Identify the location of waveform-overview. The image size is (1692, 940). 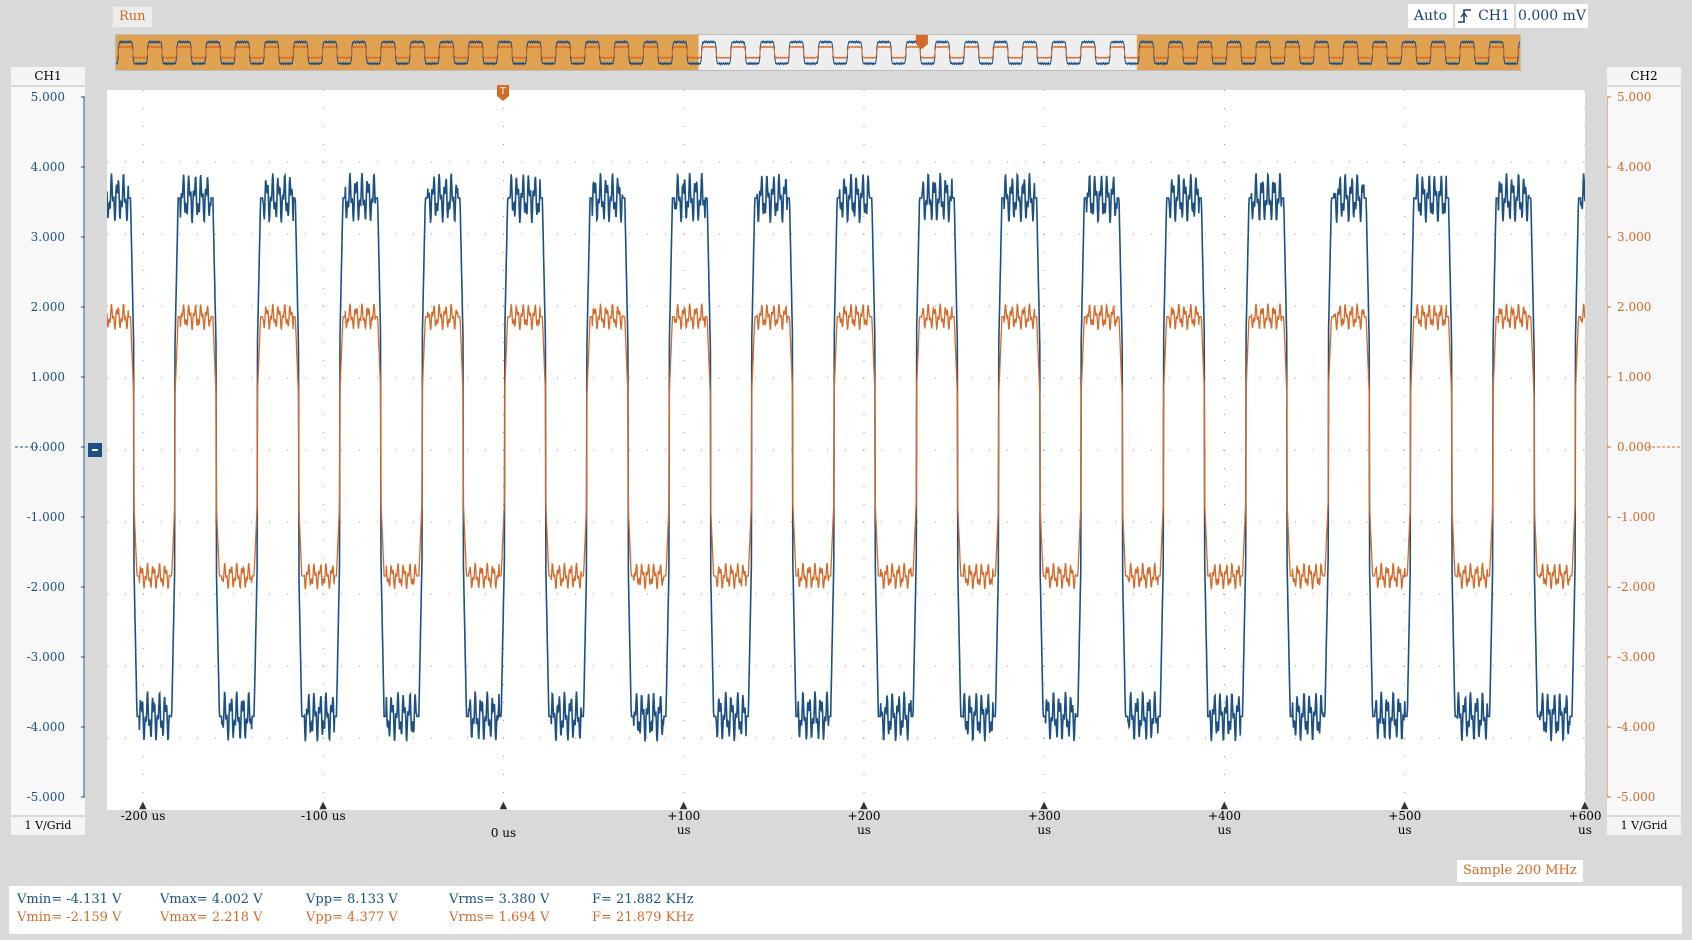
(818, 52).